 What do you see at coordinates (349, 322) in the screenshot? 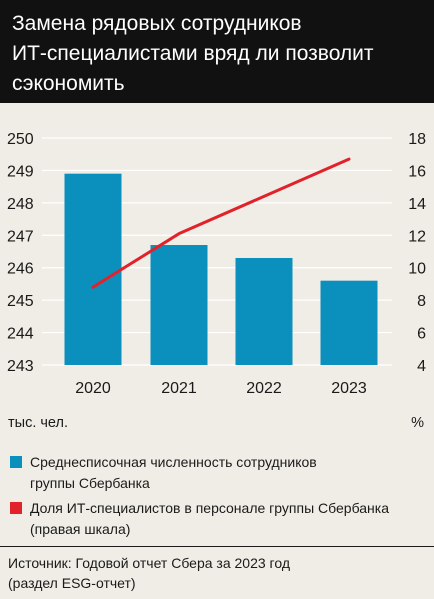
I see `bar-2023` at bounding box center [349, 322].